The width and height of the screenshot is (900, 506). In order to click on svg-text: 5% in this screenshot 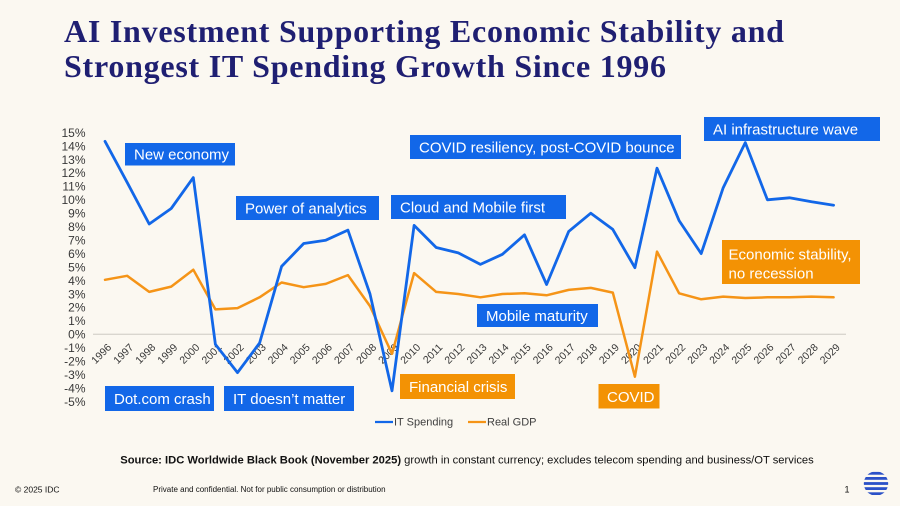, I will do `click(77, 267)`.